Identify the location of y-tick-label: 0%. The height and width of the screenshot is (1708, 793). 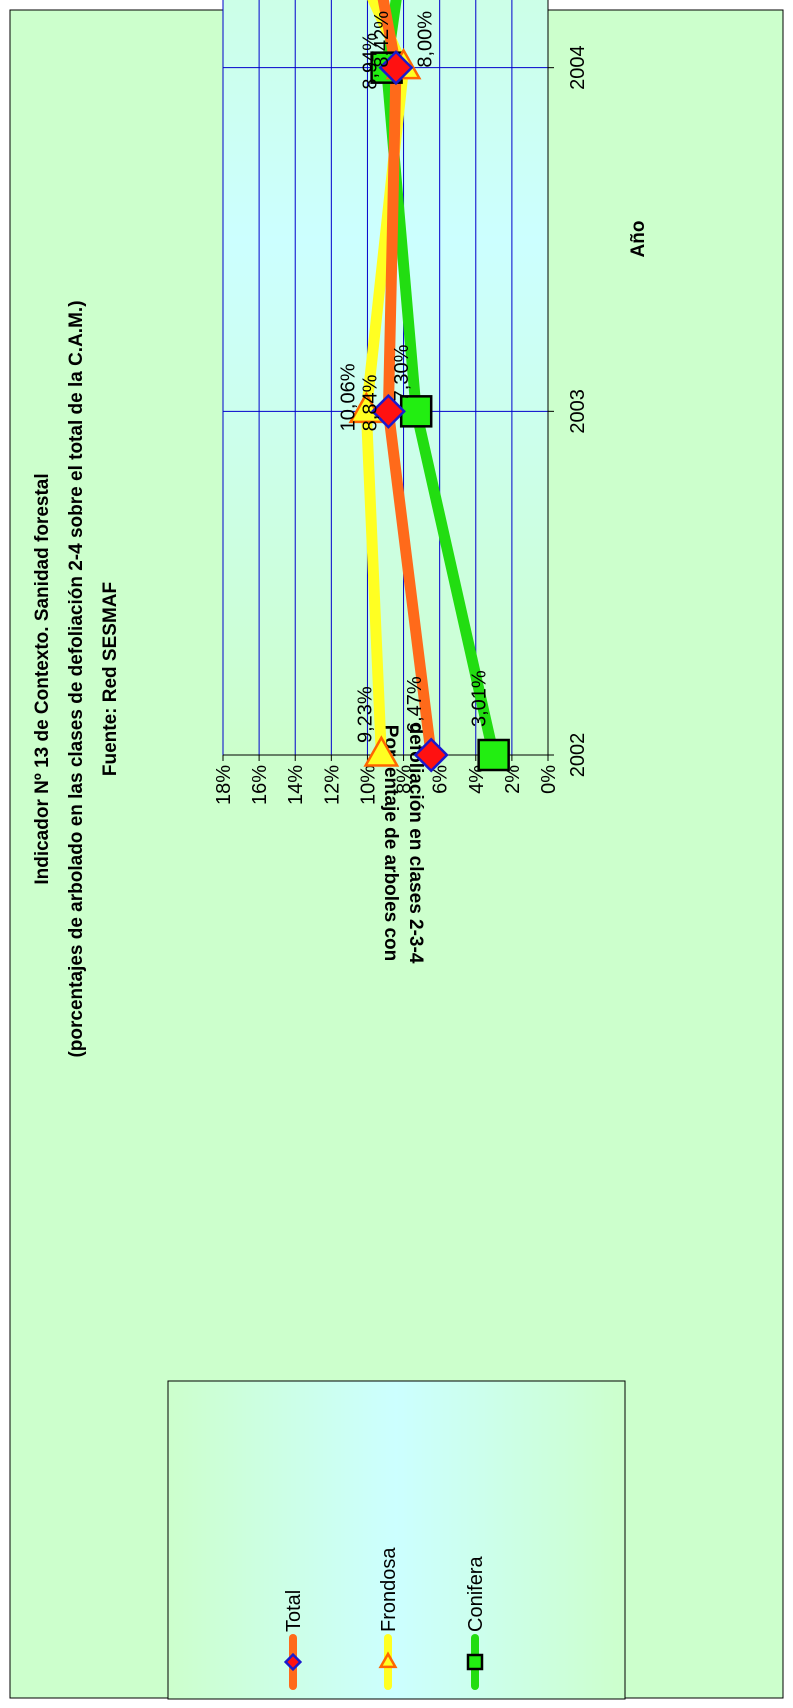
(549, 779).